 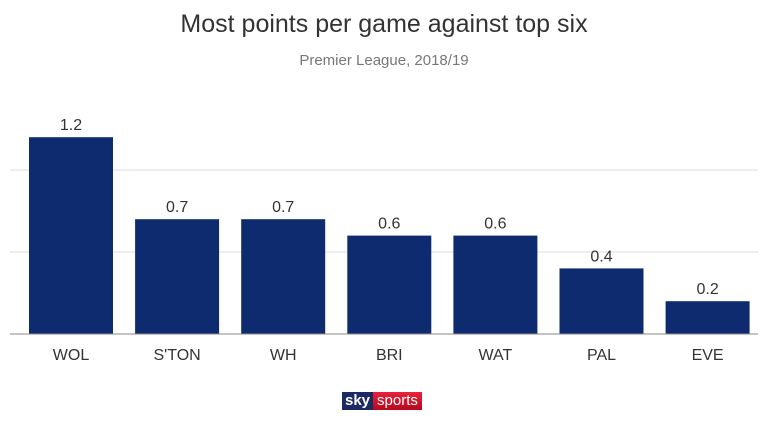 What do you see at coordinates (601, 355) in the screenshot?
I see `x-tick-label: PAL` at bounding box center [601, 355].